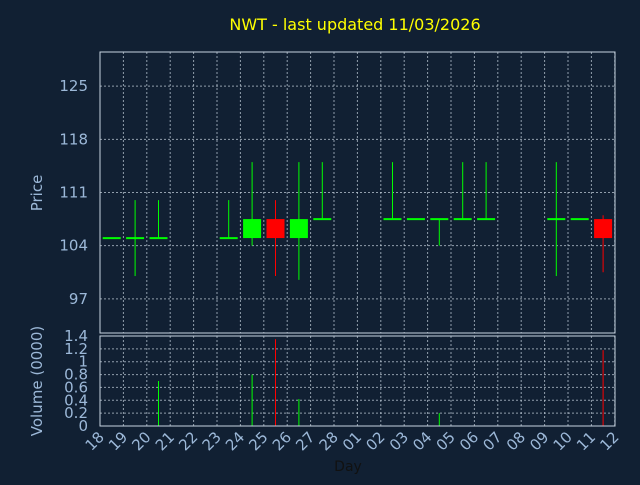  Describe the element at coordinates (78, 299) in the screenshot. I see `price-tick-label: 97` at that location.